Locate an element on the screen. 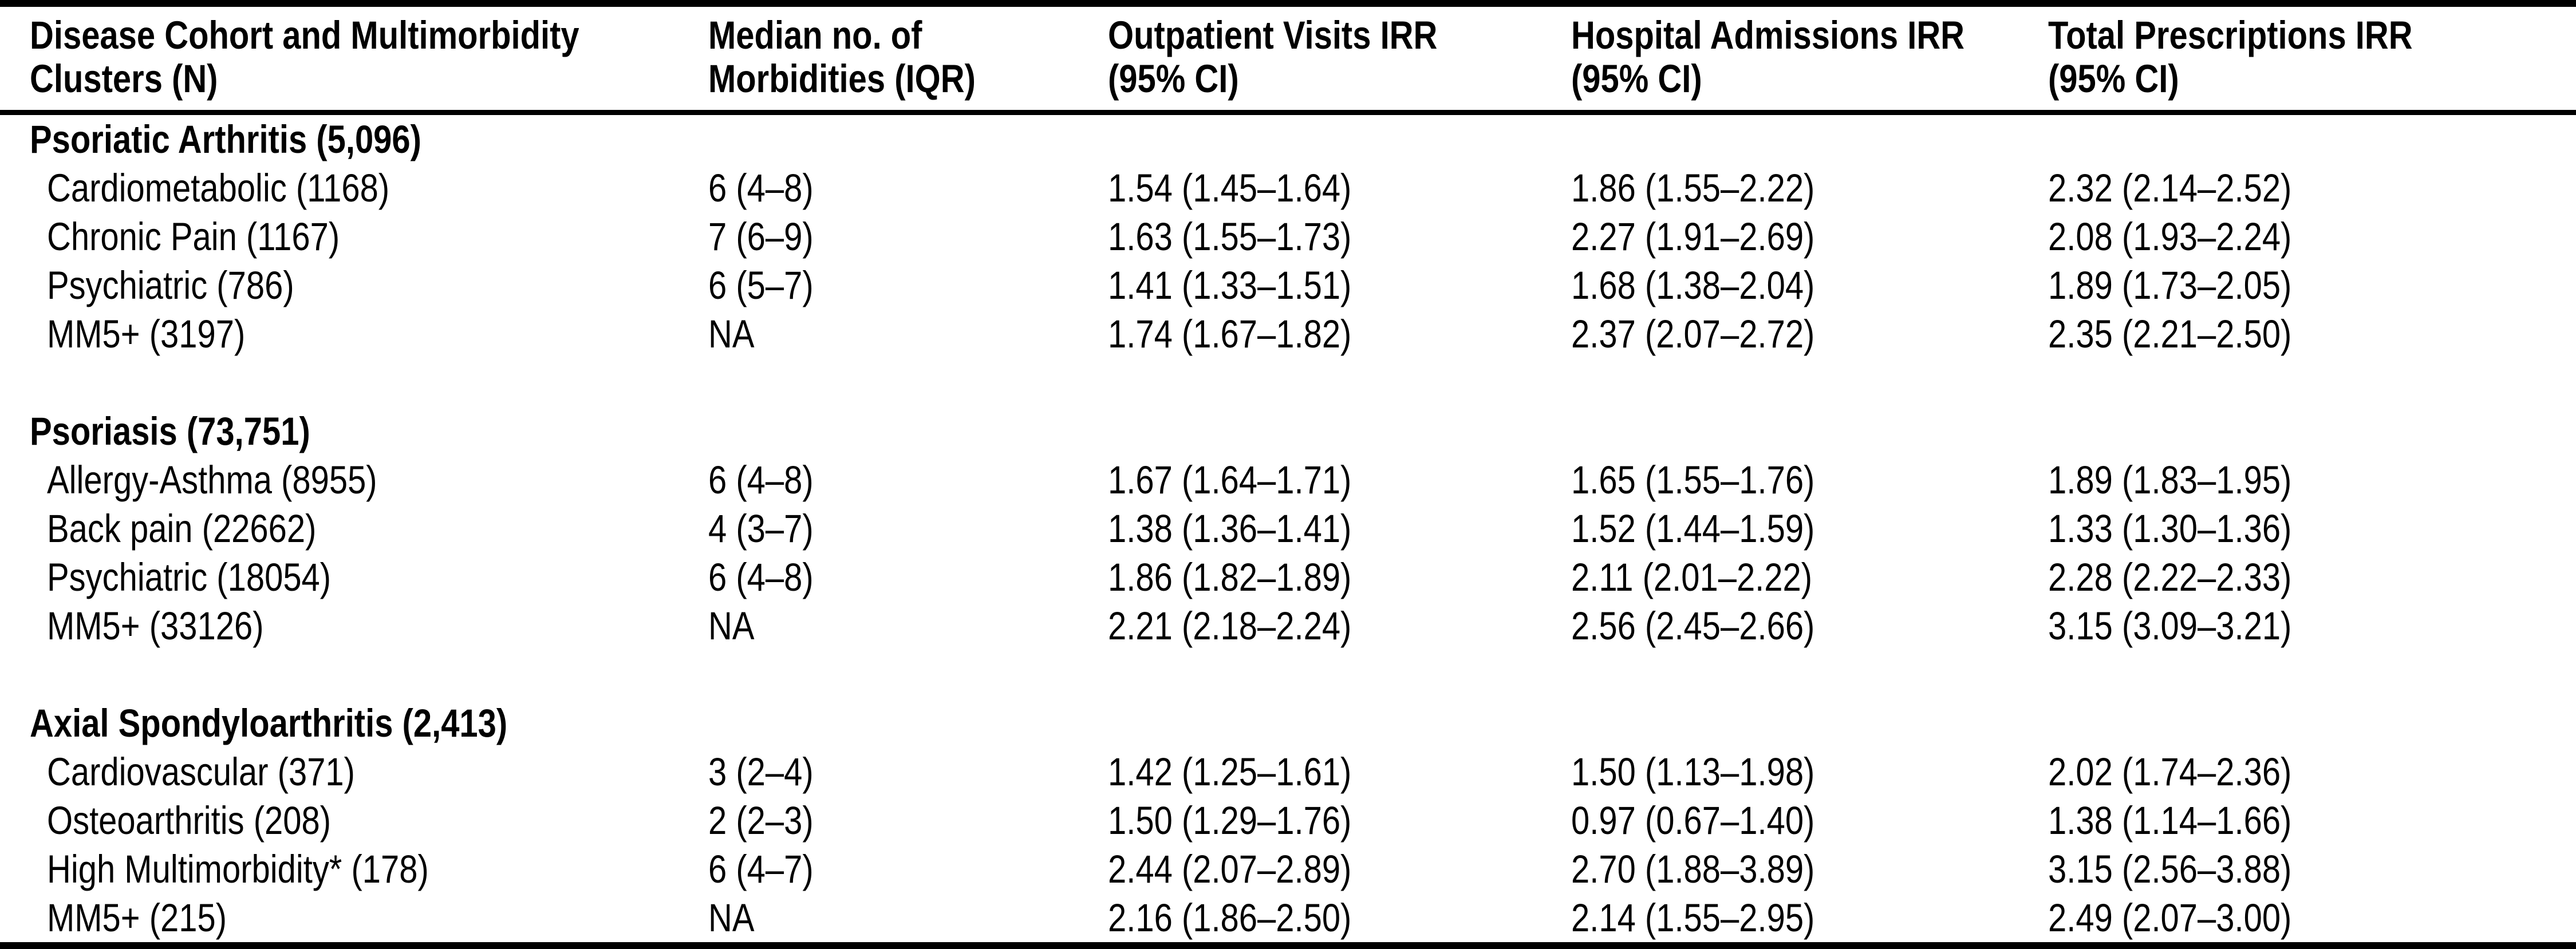 This screenshot has height=949, width=2576. hospital-irr-value: 2.27 (1.91–2.69) is located at coordinates (1693, 237).